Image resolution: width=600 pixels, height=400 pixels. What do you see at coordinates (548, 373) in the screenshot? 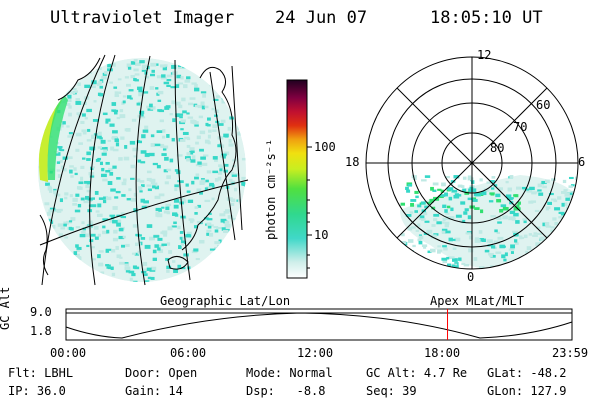
I see `param-glat-value: -48.2` at bounding box center [548, 373].